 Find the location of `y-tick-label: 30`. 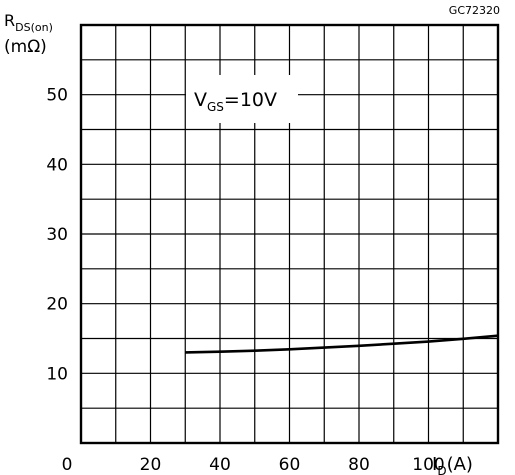

y-tick-label: 30 is located at coordinates (57, 235).